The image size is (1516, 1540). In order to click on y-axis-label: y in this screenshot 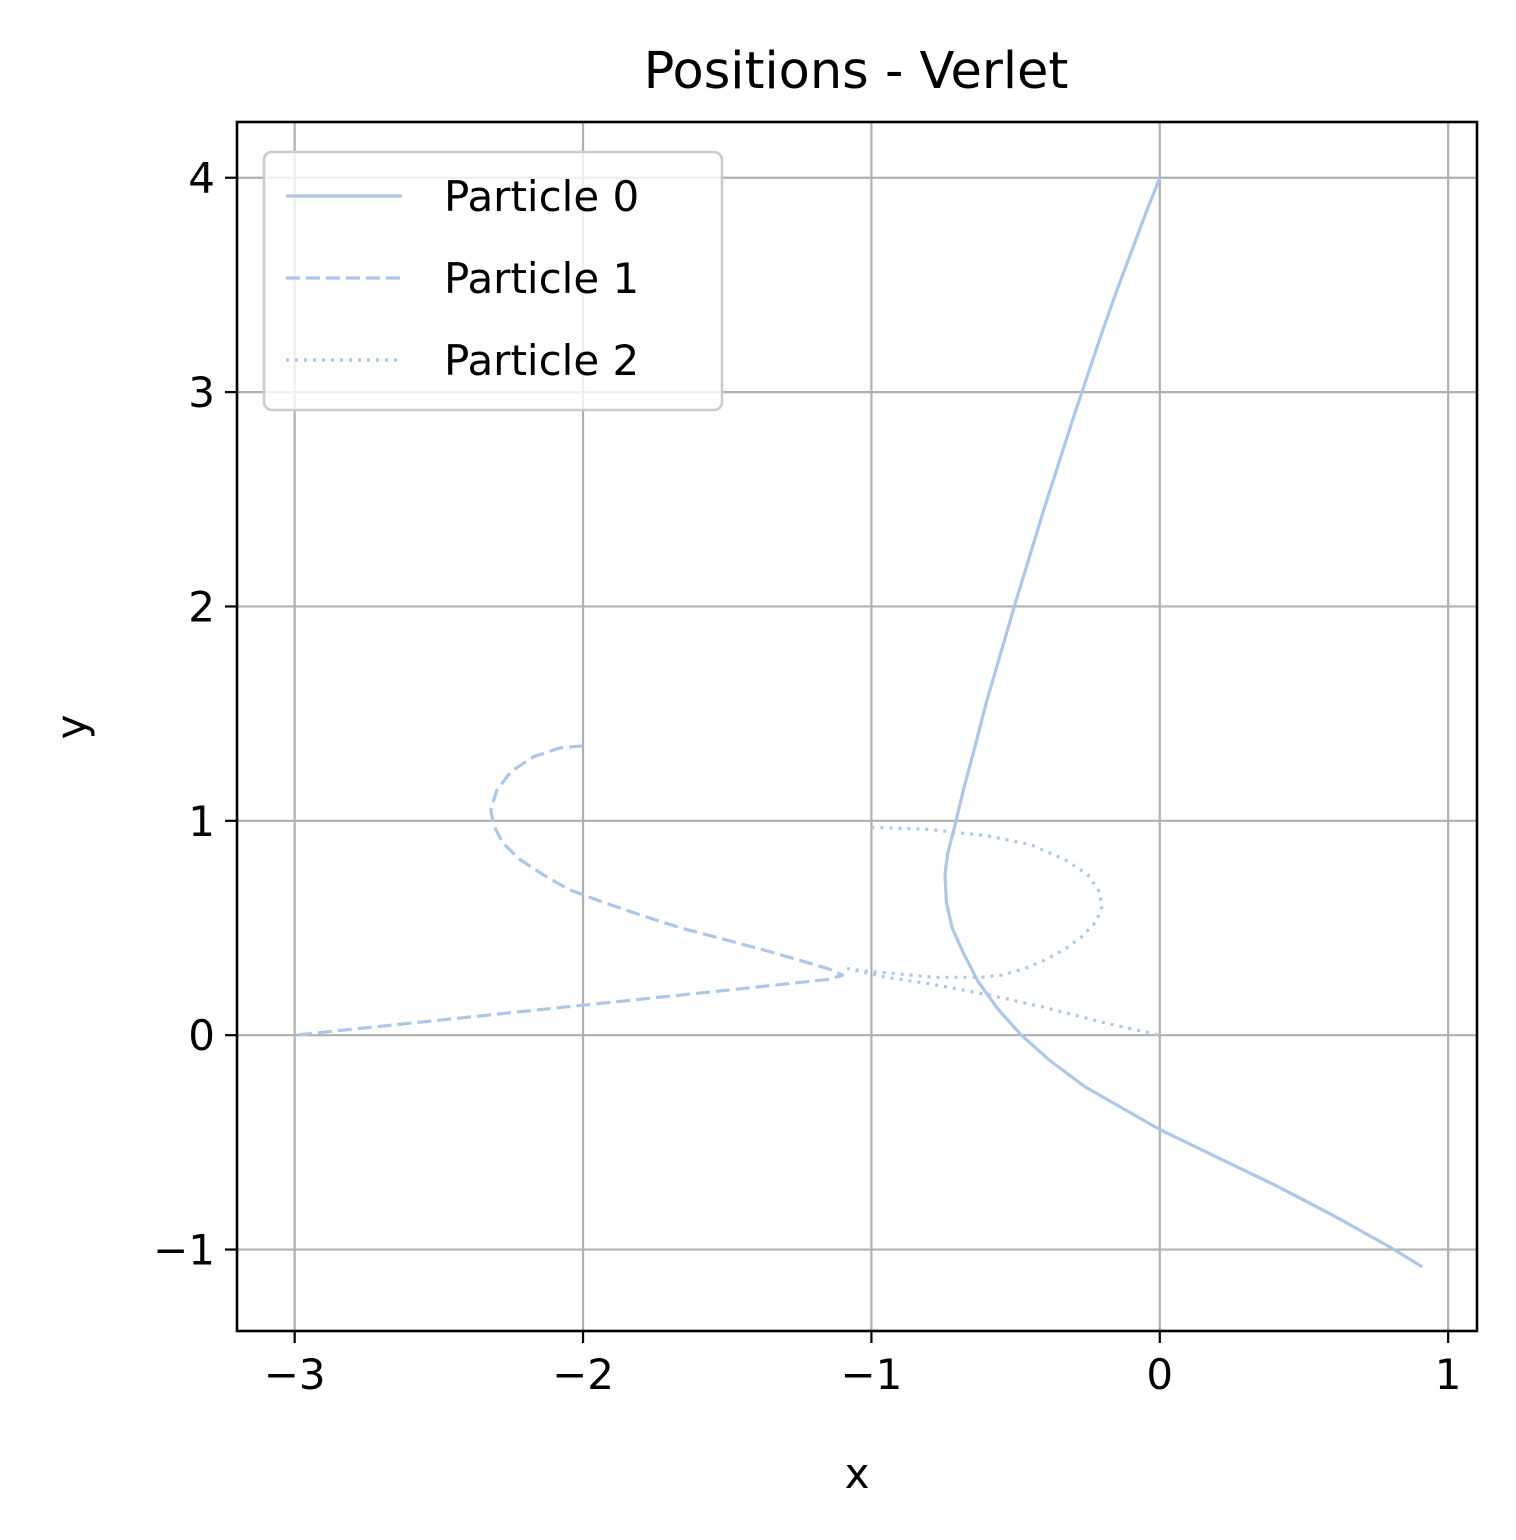, I will do `click(71, 727)`.